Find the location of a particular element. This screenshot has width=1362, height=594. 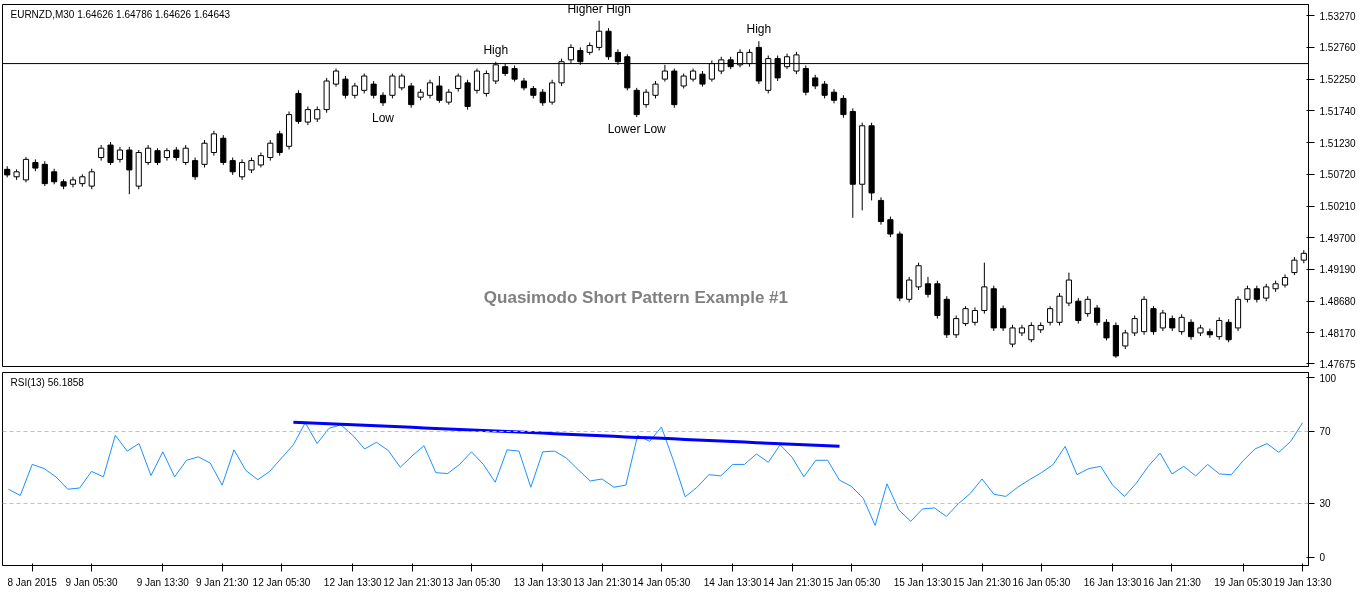

x-tick-label: 13 Jan 13:30 is located at coordinates (543, 582).